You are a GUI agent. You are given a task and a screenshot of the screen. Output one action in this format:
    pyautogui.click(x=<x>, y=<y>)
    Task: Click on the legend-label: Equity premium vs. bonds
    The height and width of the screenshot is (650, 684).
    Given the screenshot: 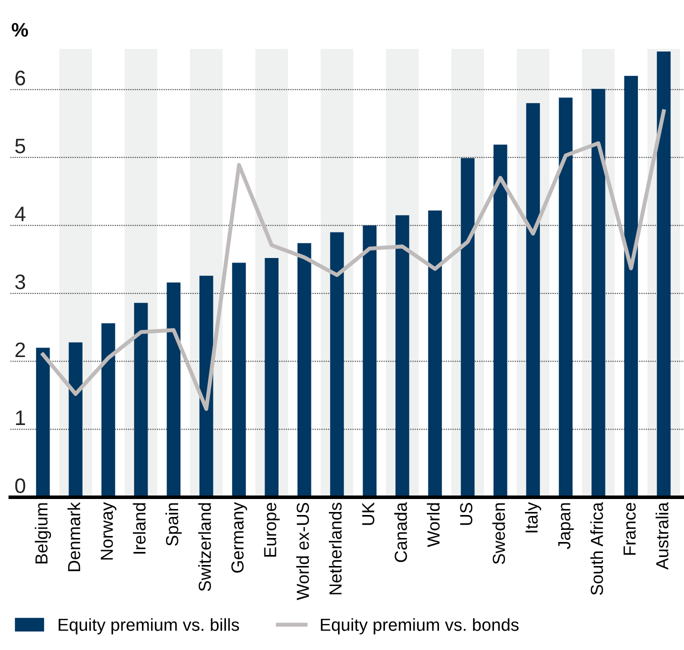 What is the action you would take?
    pyautogui.click(x=419, y=626)
    